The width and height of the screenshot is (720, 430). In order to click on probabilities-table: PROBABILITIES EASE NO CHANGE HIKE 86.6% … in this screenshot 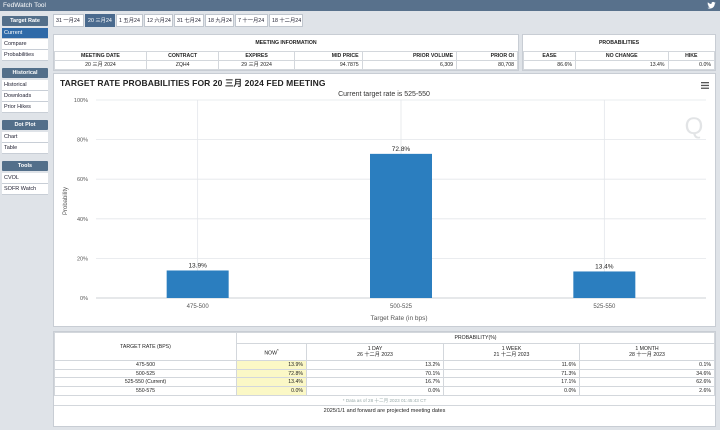, I will do `click(619, 52)`.